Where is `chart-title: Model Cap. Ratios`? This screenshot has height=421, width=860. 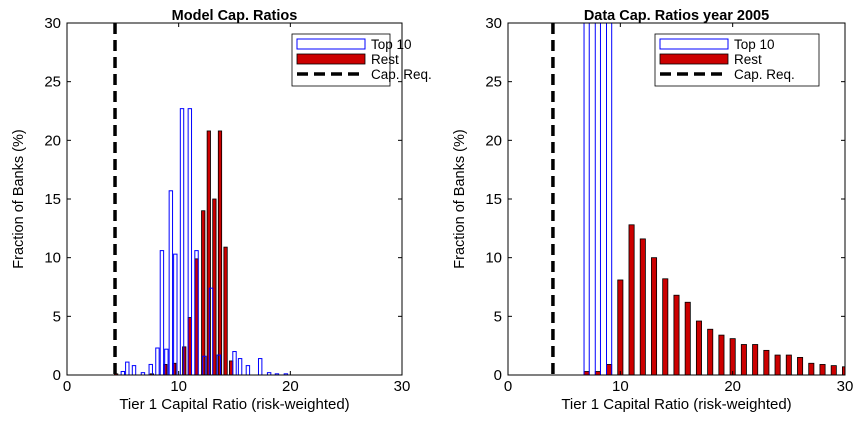
chart-title: Model Cap. Ratios is located at coordinates (235, 16).